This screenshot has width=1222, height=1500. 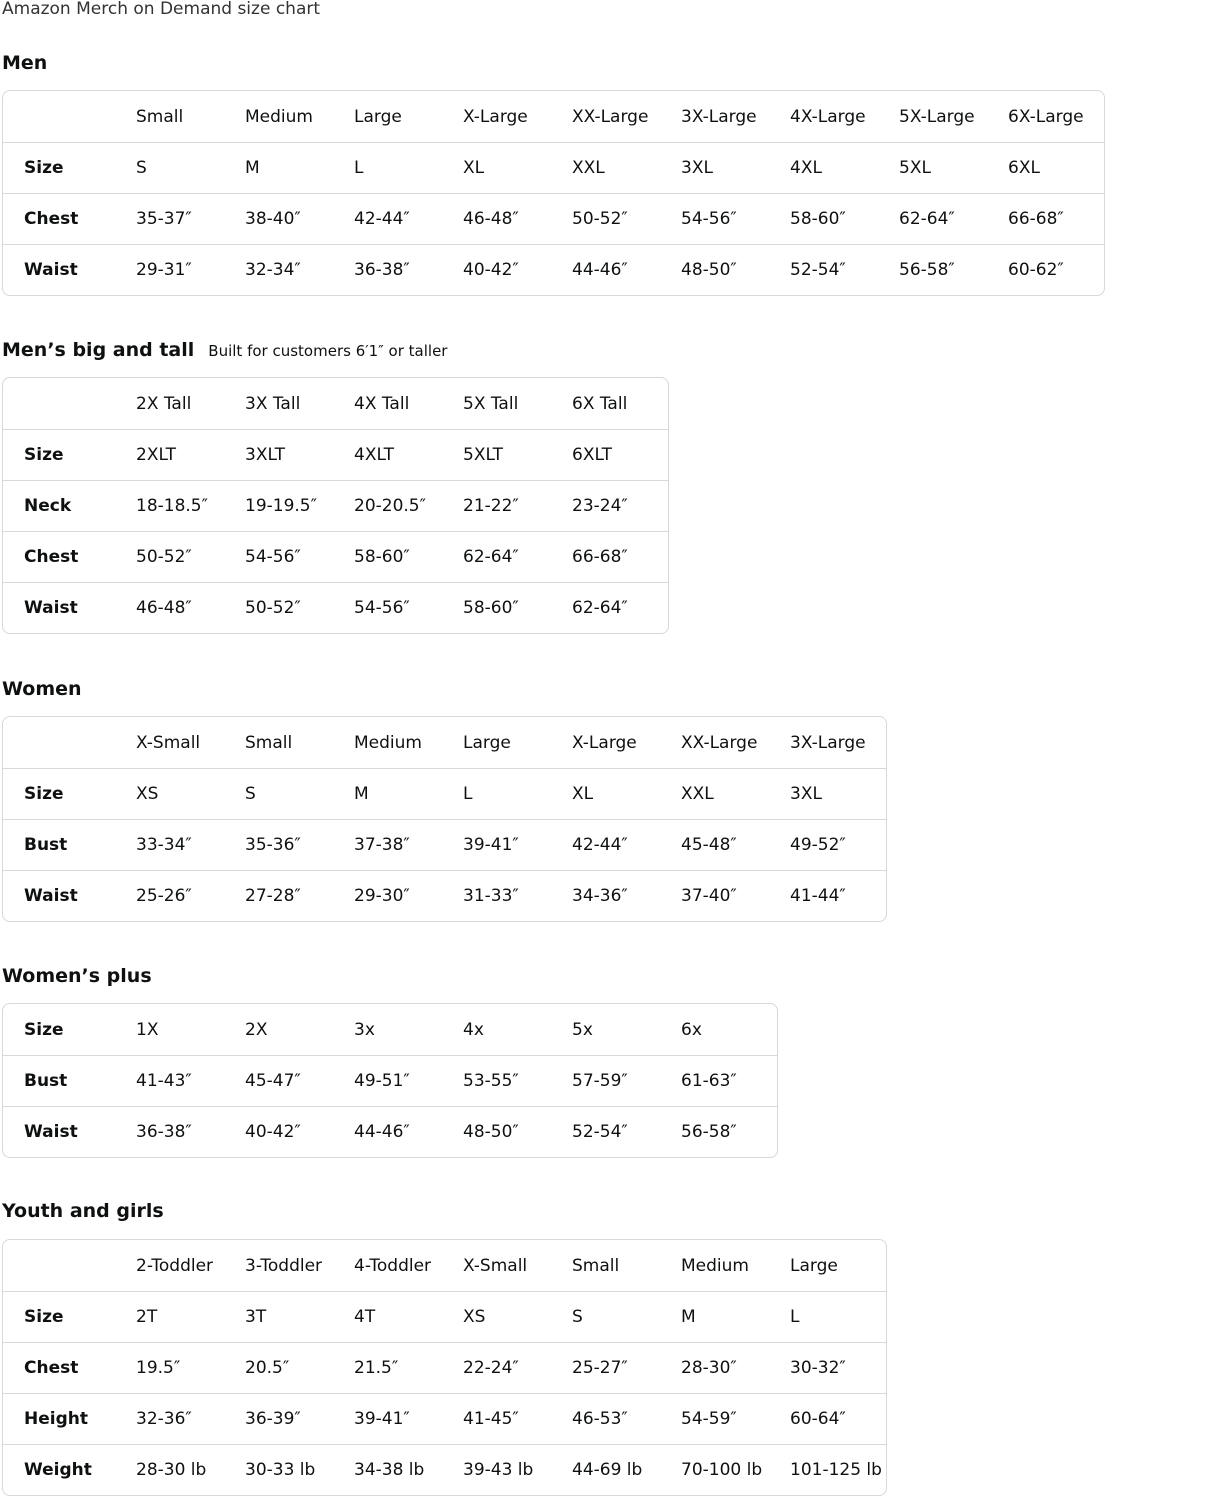 What do you see at coordinates (722, 793) in the screenshot?
I see `table-cell: XXL` at bounding box center [722, 793].